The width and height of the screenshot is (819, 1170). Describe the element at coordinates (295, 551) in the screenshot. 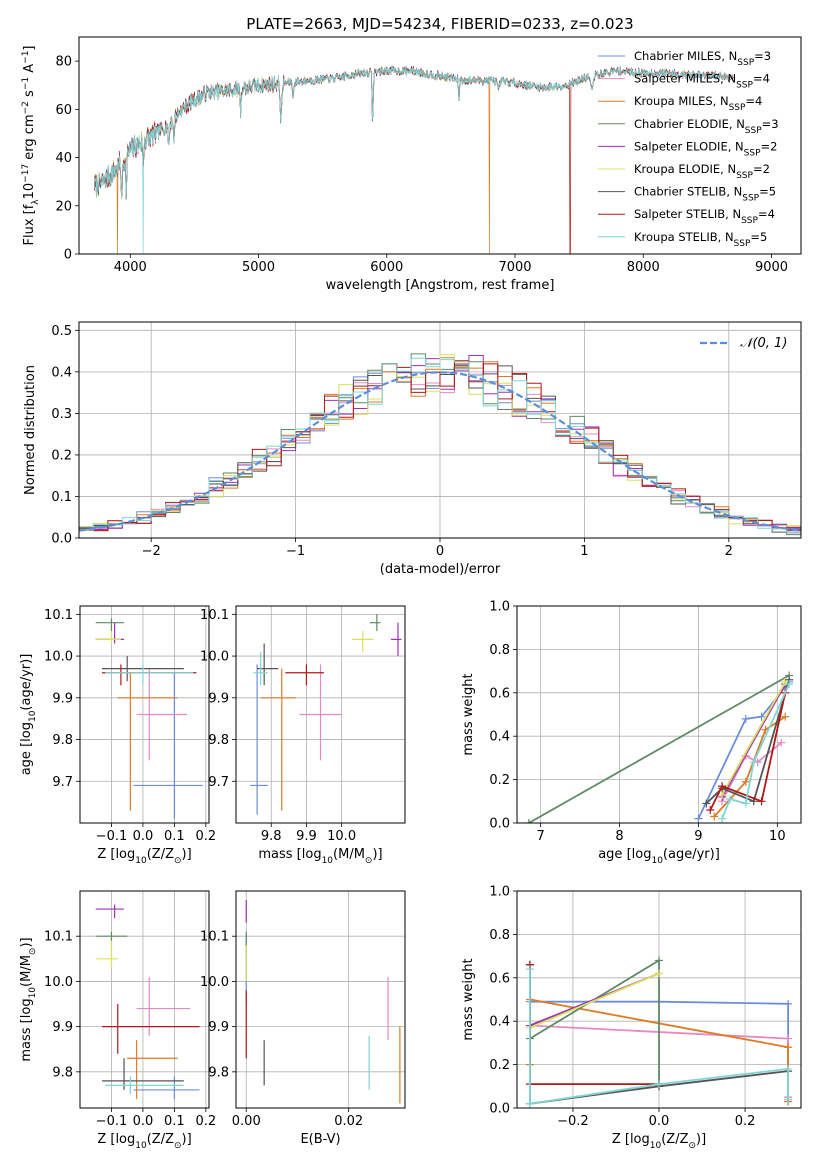

I see `x-tick-label: −1` at that location.